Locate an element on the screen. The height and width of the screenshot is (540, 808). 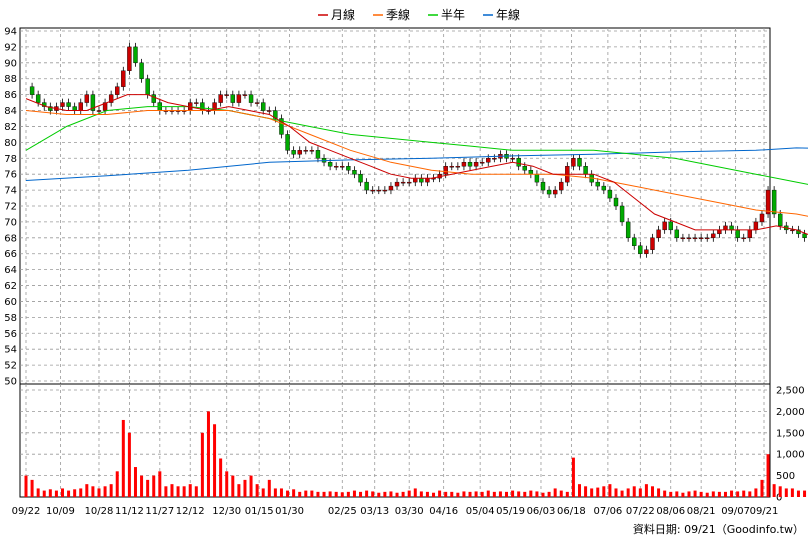
price-tick-label-4: 86 is located at coordinates (10, 95).